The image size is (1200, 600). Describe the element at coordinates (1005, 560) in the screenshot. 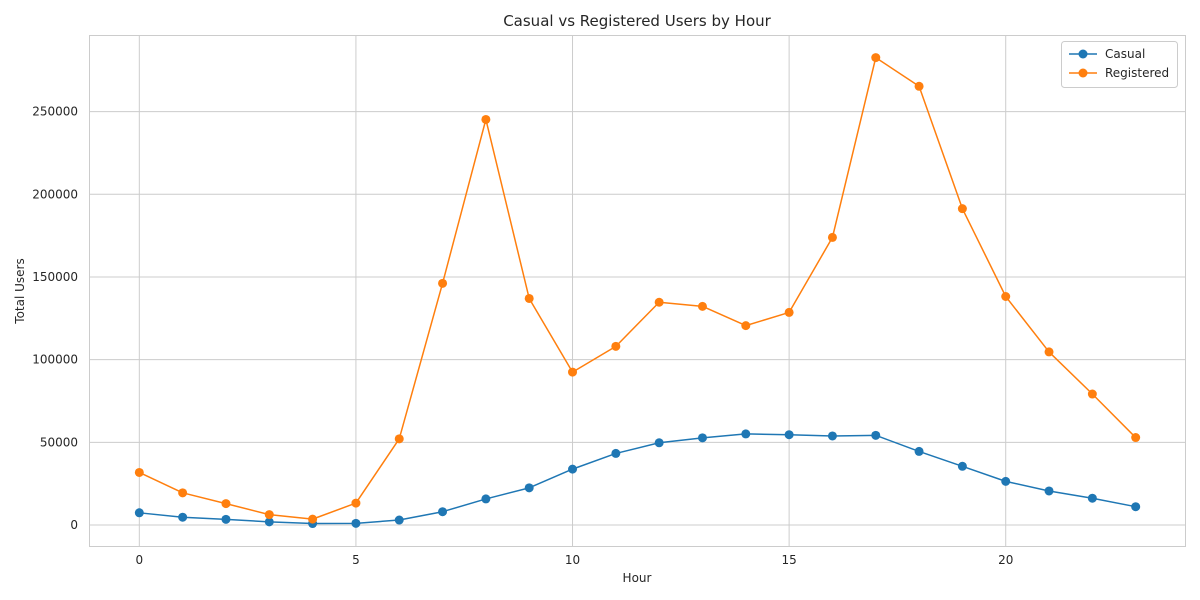

I see `x-tick-label: 20` at that location.